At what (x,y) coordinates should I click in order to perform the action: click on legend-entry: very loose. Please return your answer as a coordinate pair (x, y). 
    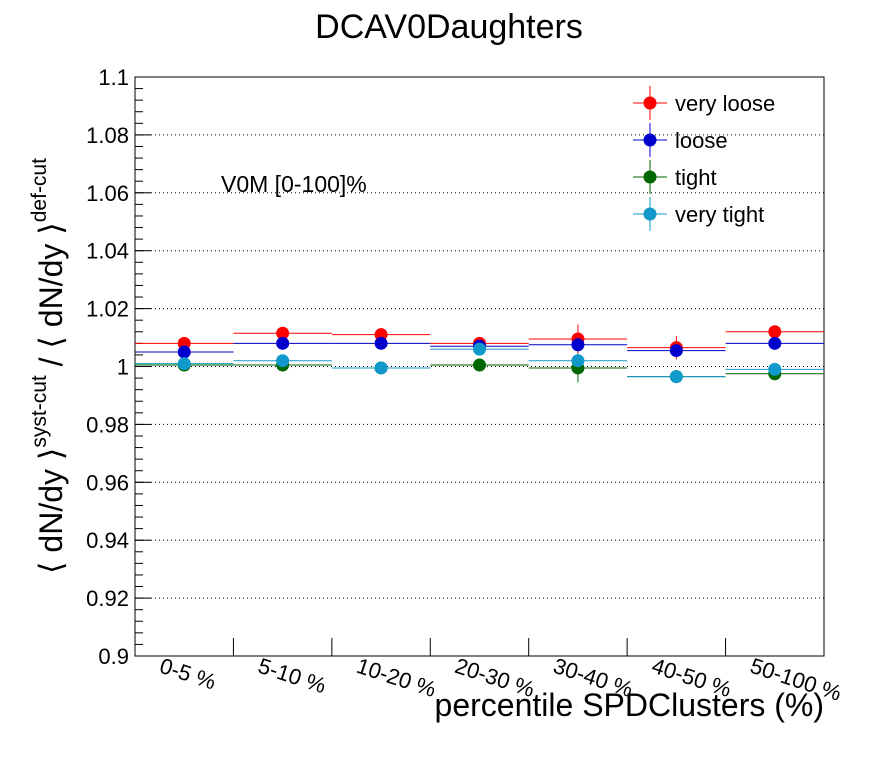
    Looking at the image, I should click on (704, 103).